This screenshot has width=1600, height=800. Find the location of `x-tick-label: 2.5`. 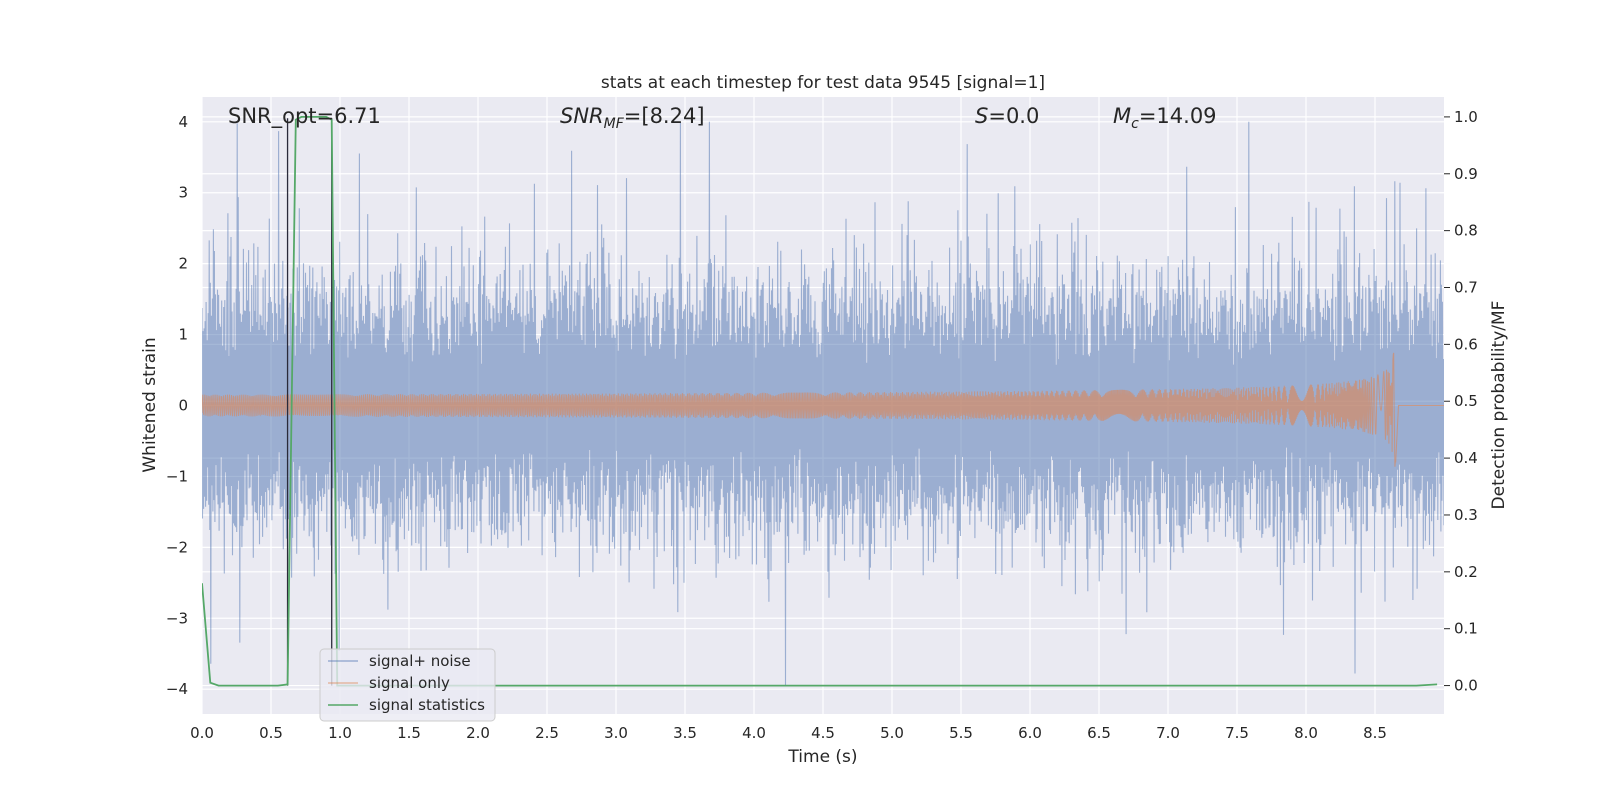

x-tick-label: 2.5 is located at coordinates (547, 733).